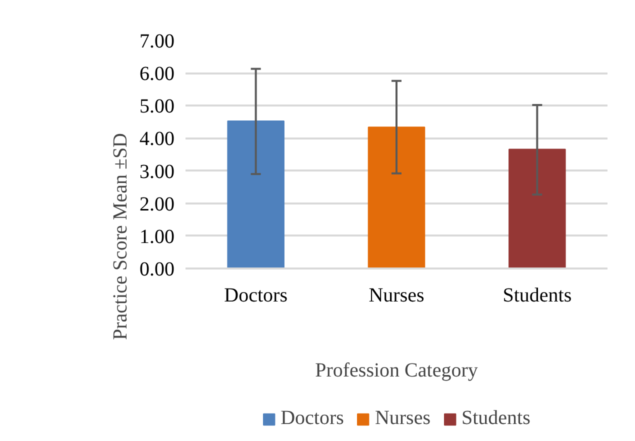 This screenshot has height=441, width=635. What do you see at coordinates (157, 139) in the screenshot?
I see `y-tick-label: 4.00` at bounding box center [157, 139].